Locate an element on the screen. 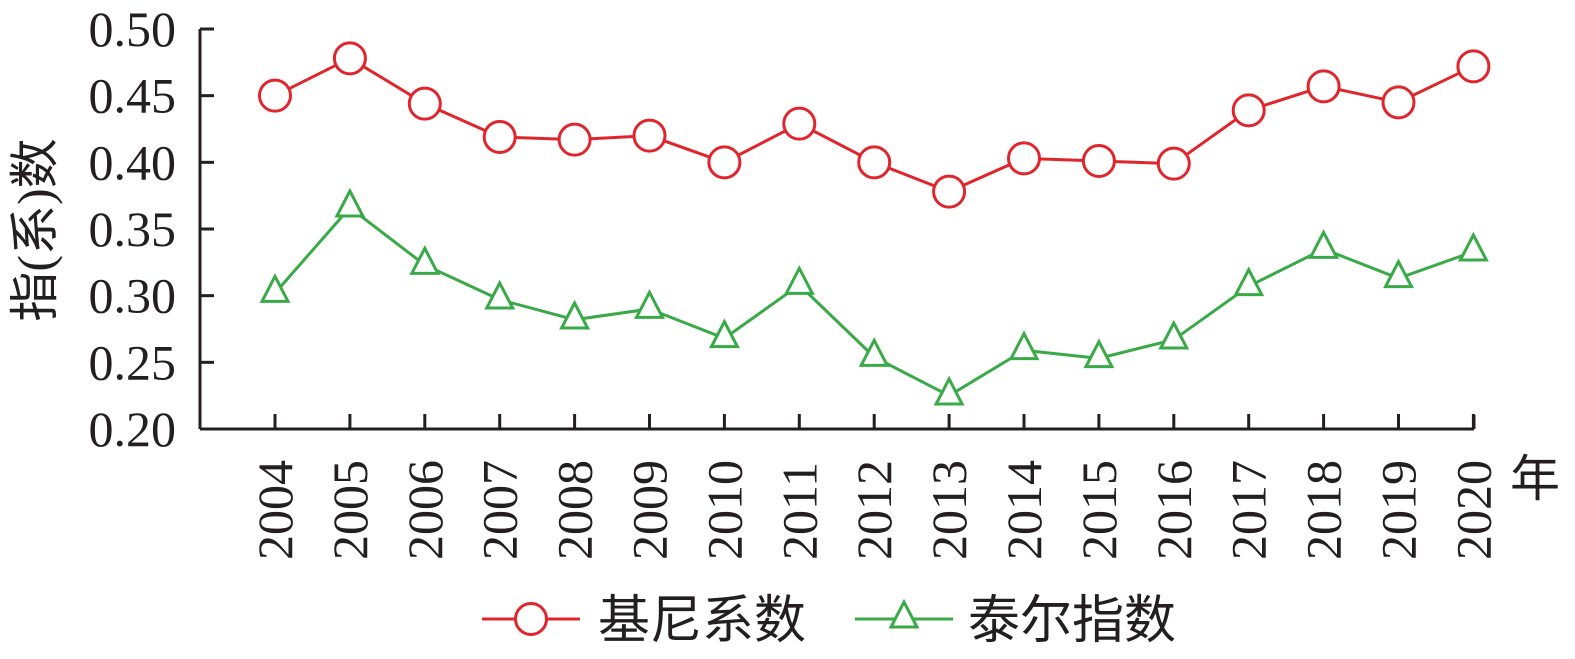 The height and width of the screenshot is (659, 1575). x-tick-label: 2004 is located at coordinates (275, 510).